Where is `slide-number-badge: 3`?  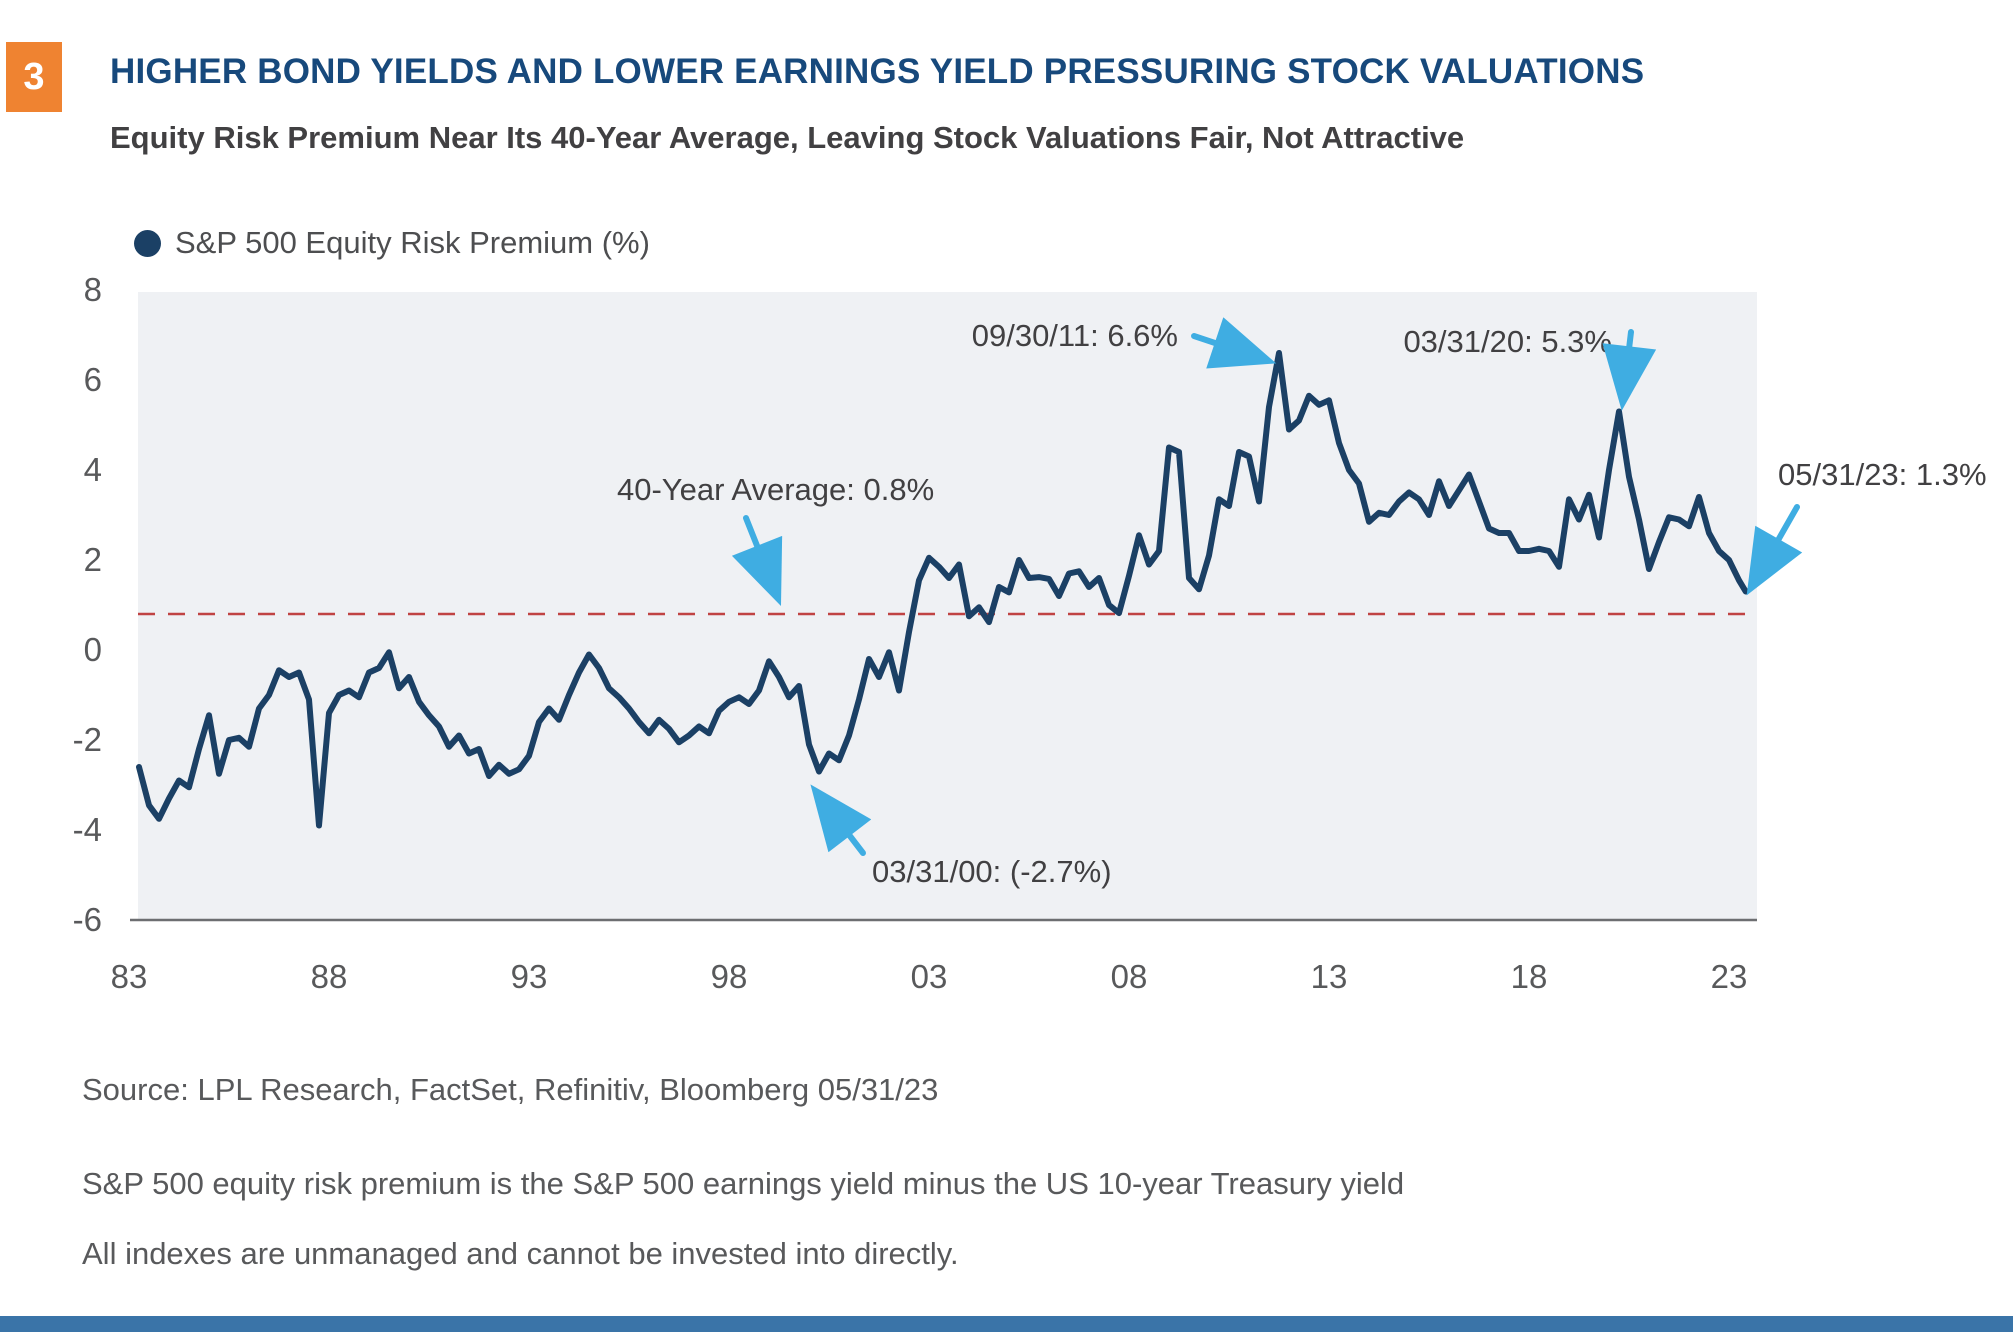
slide-number-badge: 3 is located at coordinates (34, 77).